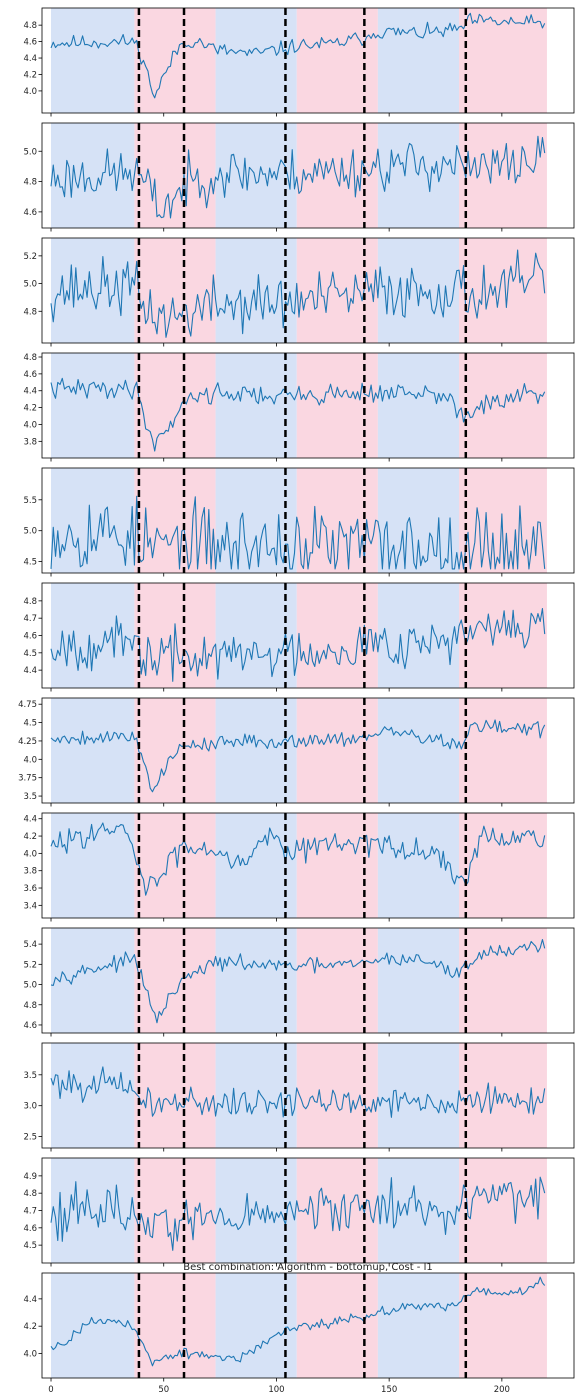  What do you see at coordinates (30, 1138) in the screenshot?
I see `y-tick-label: 2.5` at bounding box center [30, 1138].